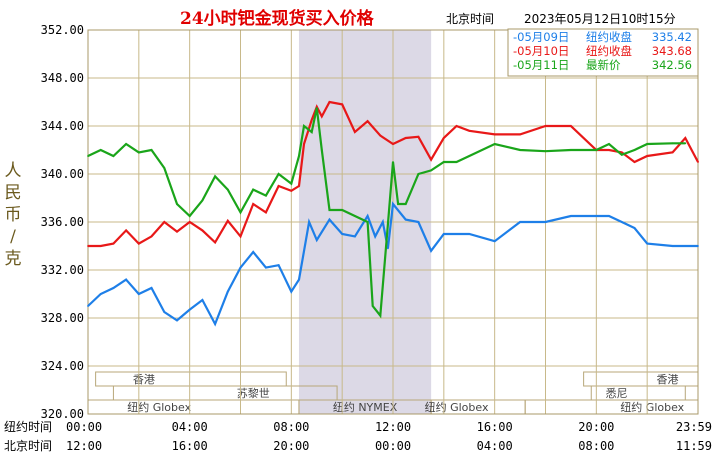  What do you see at coordinates (617, 393) in the screenshot?
I see `session-sydney-label: 悉尼` at bounding box center [617, 393].